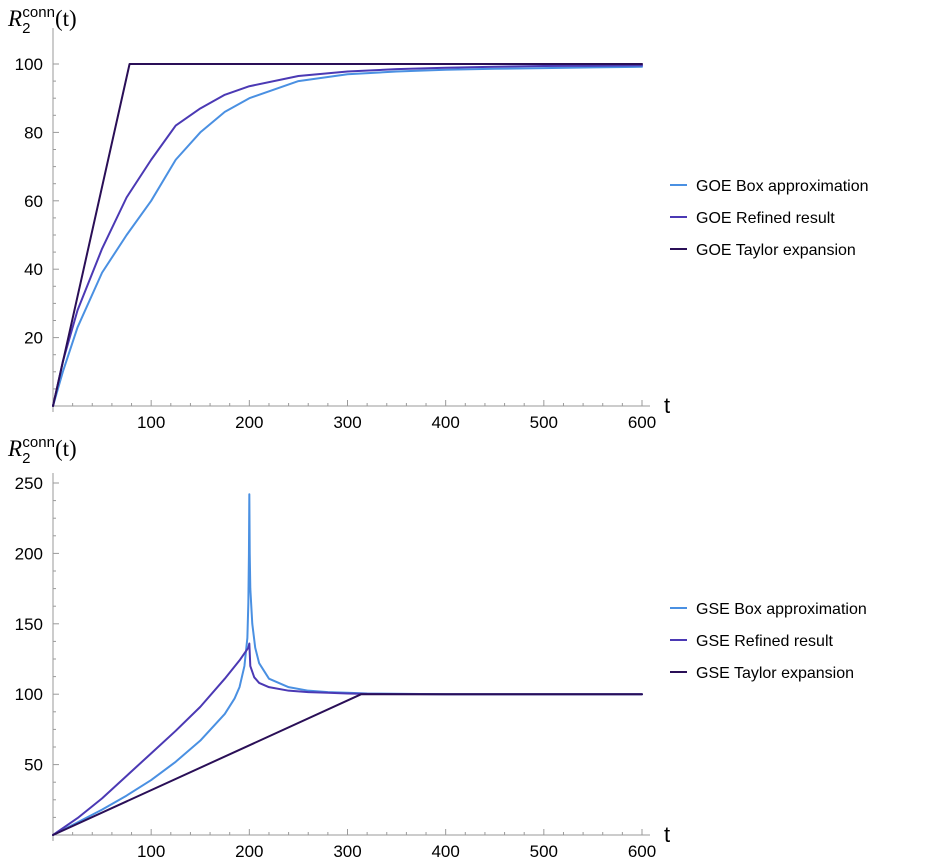  What do you see at coordinates (33, 338) in the screenshot?
I see `y-tick-label: 20` at bounding box center [33, 338].